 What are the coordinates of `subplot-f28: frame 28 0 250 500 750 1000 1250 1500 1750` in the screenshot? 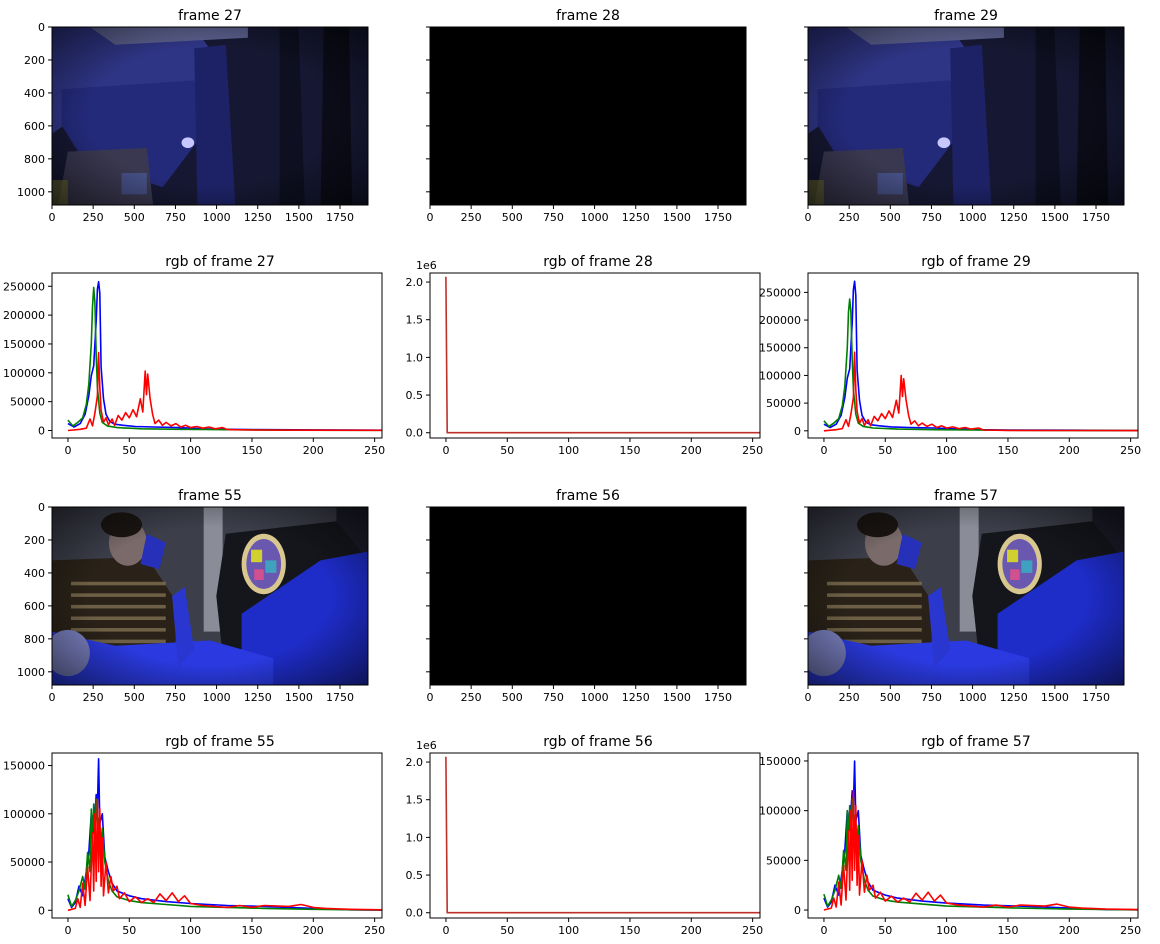 It's located at (586, 116).